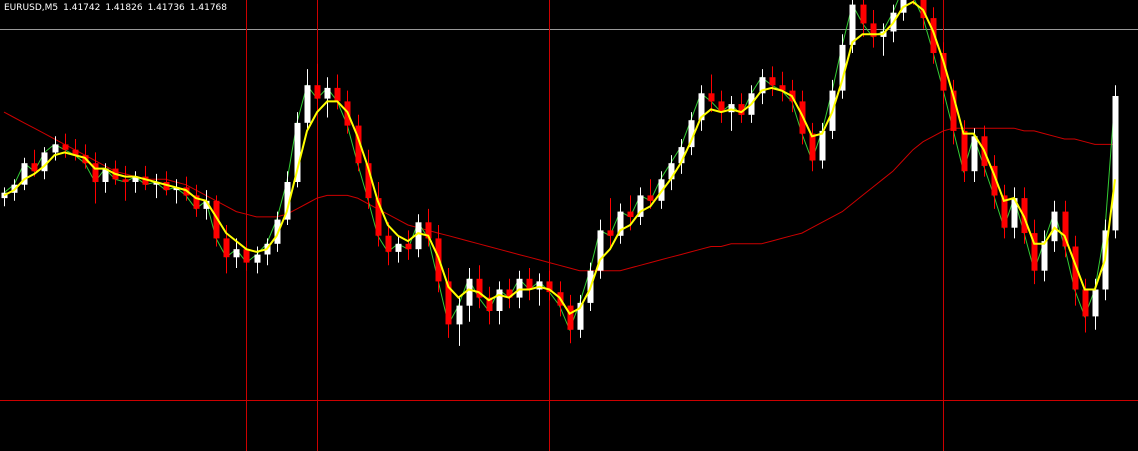 This screenshot has height=451, width=1138. Describe the element at coordinates (166, 8) in the screenshot. I see `low-price: 1.41736` at that location.